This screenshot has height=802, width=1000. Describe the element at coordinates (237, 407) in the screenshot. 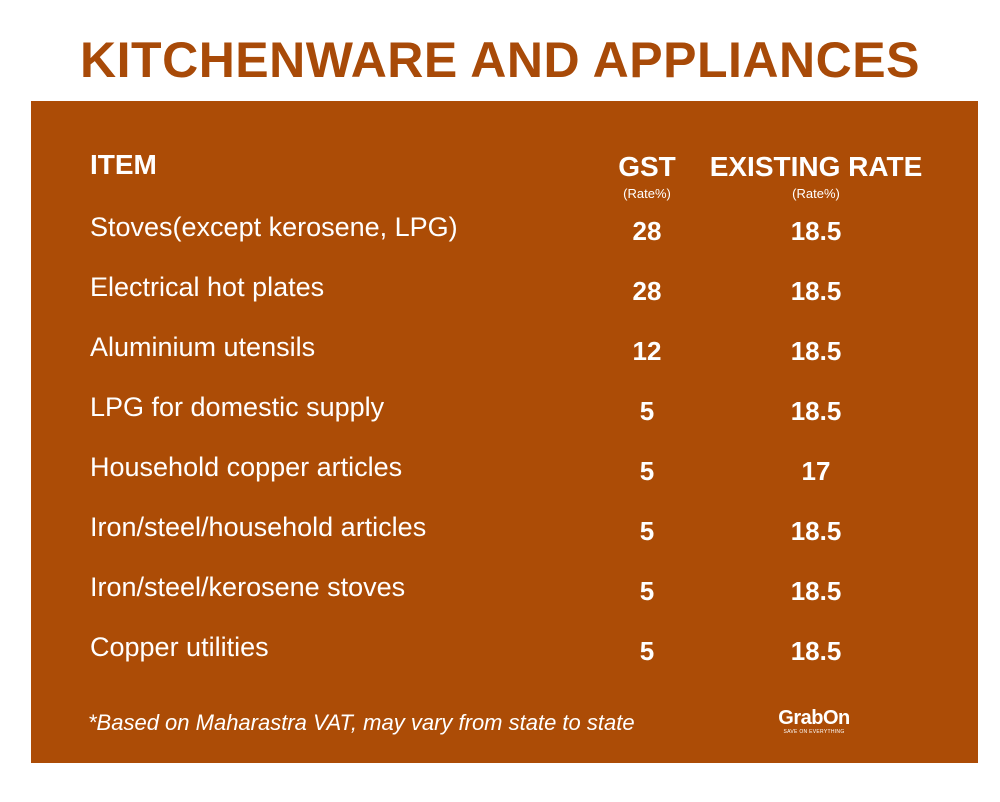

I see `item-name: LPG for domestic supply` at that location.